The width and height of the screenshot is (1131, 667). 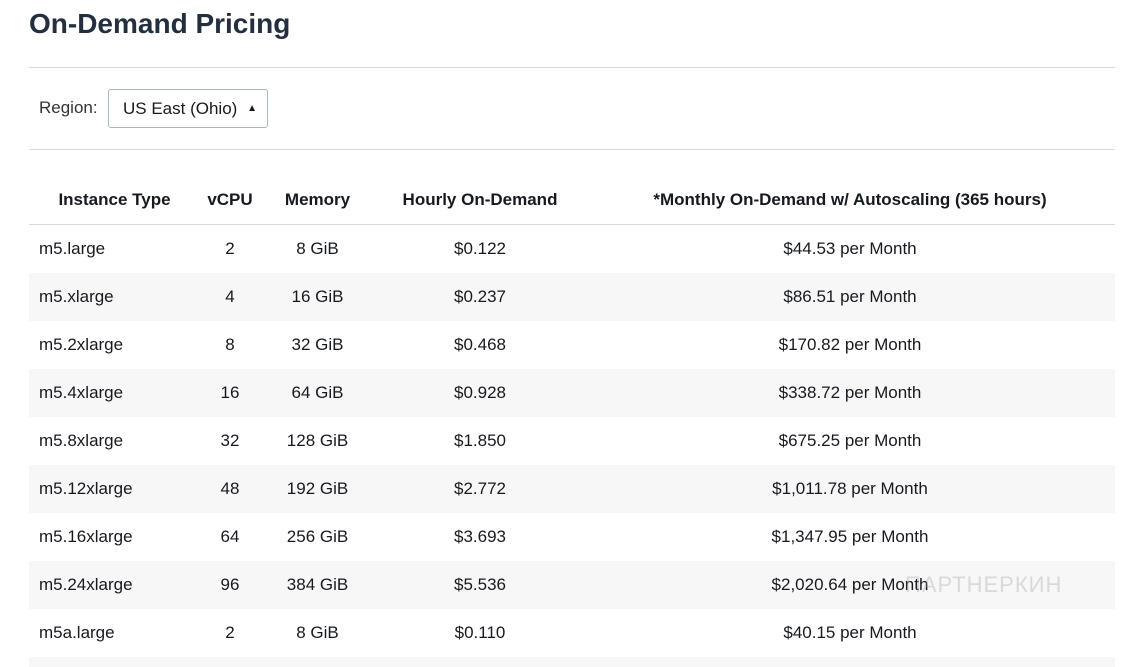 What do you see at coordinates (230, 344) in the screenshot?
I see `table-cell: 8` at bounding box center [230, 344].